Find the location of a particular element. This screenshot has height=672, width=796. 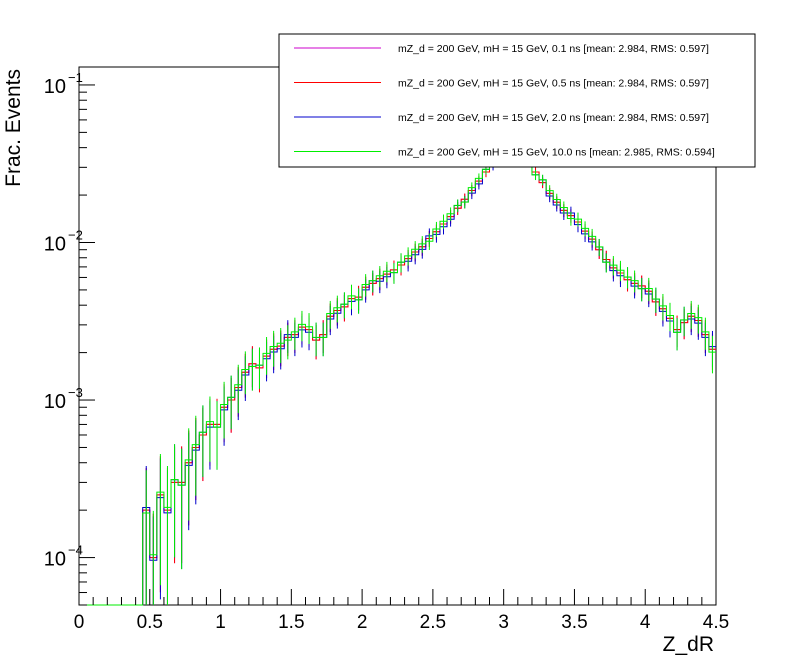

x-tick-label: 4 is located at coordinates (645, 622).